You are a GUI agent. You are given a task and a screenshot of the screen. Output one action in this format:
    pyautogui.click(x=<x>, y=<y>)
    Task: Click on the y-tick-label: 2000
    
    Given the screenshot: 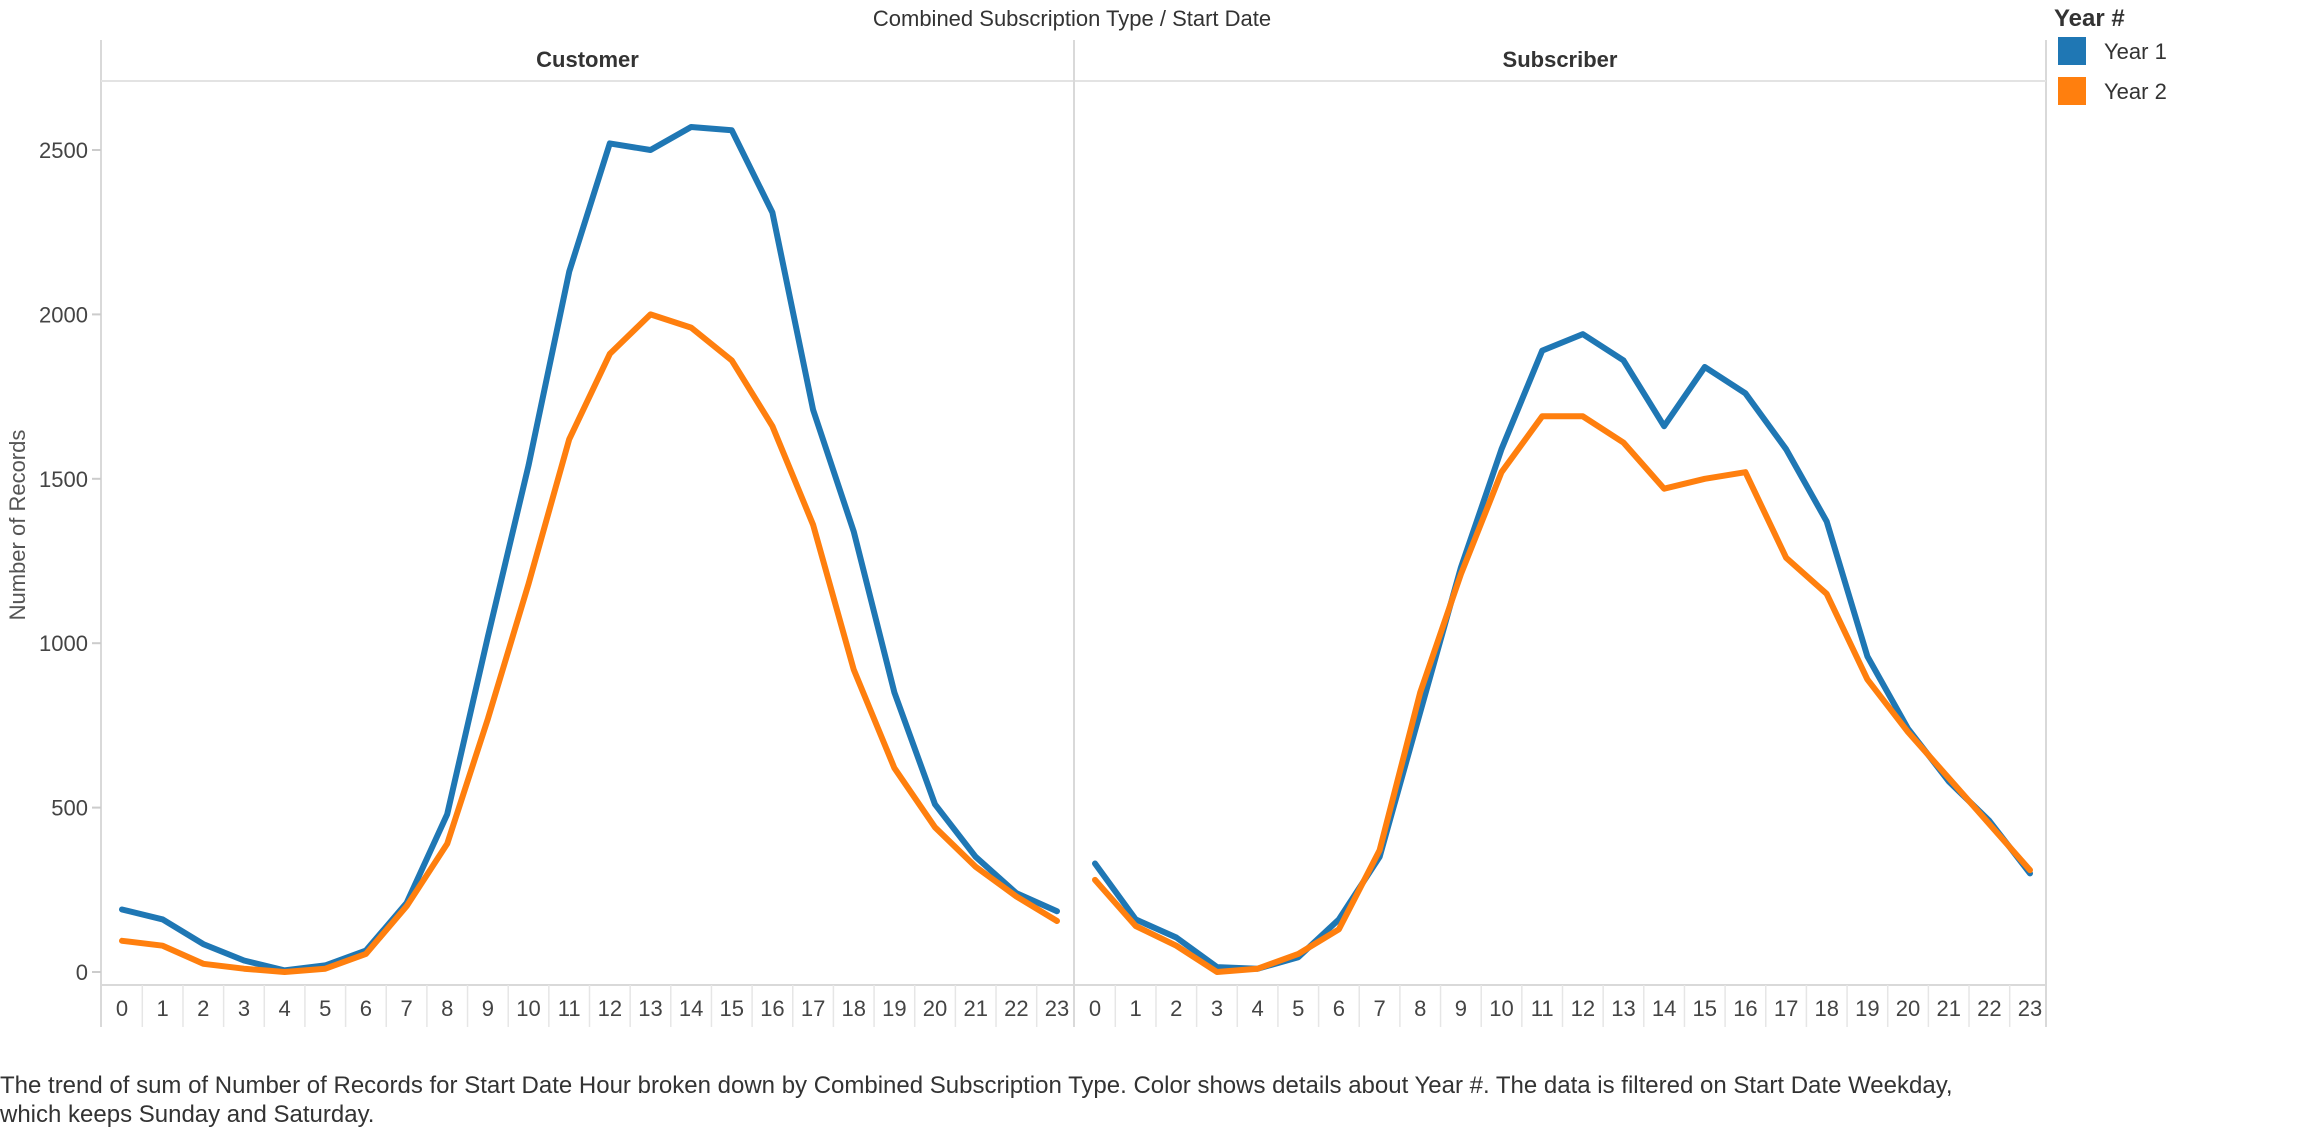 What is the action you would take?
    pyautogui.click(x=63, y=314)
    